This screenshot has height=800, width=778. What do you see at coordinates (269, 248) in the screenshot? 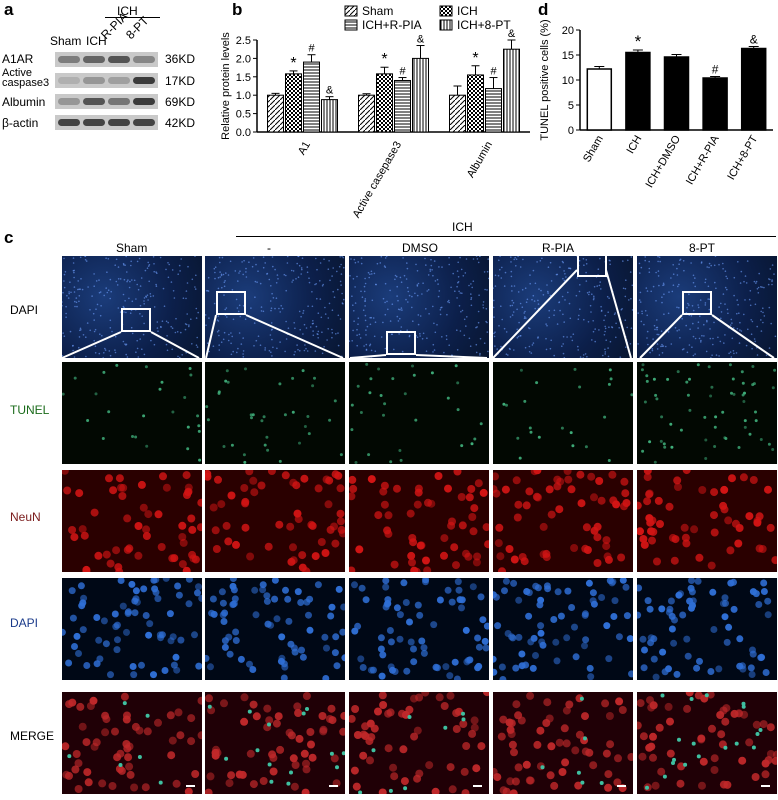
I see `column-header-ich: -` at bounding box center [269, 248].